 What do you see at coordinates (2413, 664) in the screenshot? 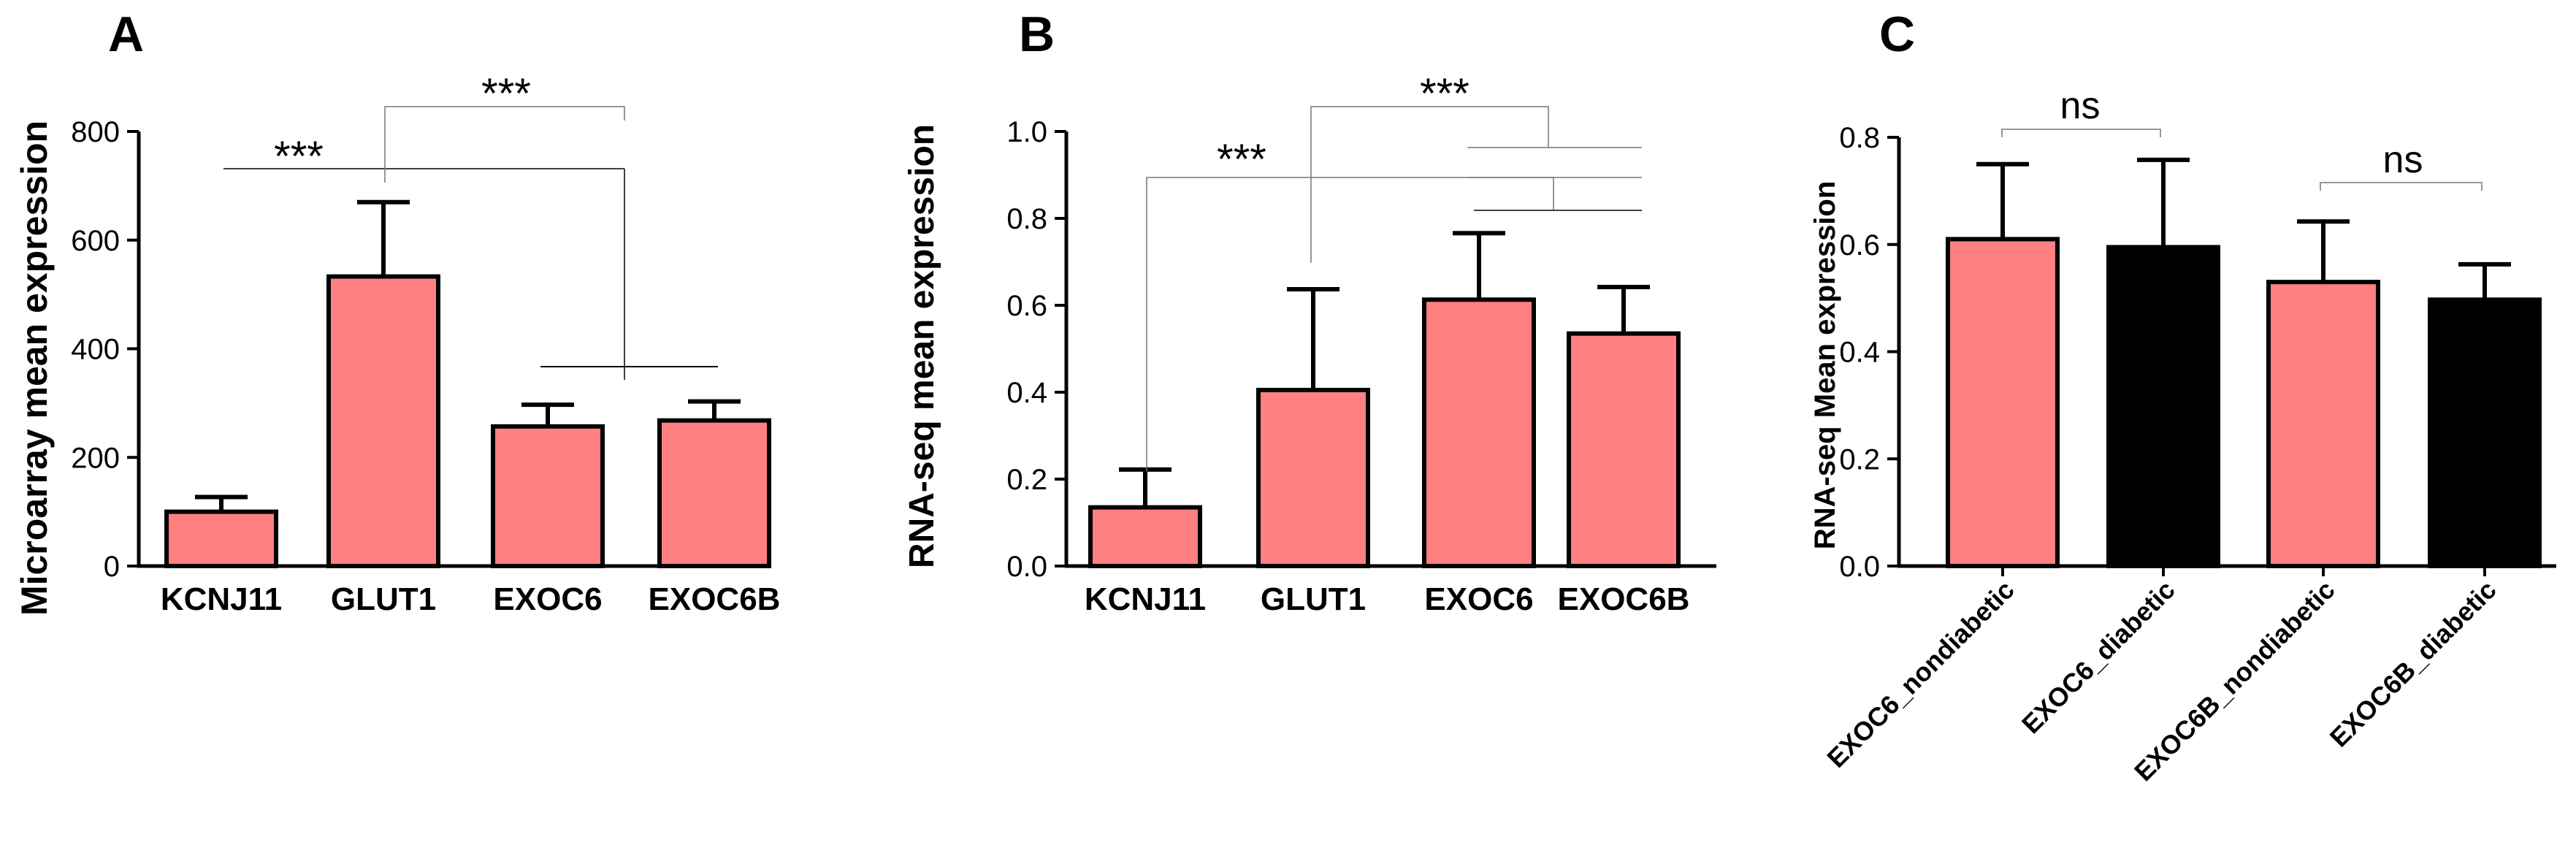
I see `x-tick-label: EXOC6B_diabetic` at bounding box center [2413, 664].